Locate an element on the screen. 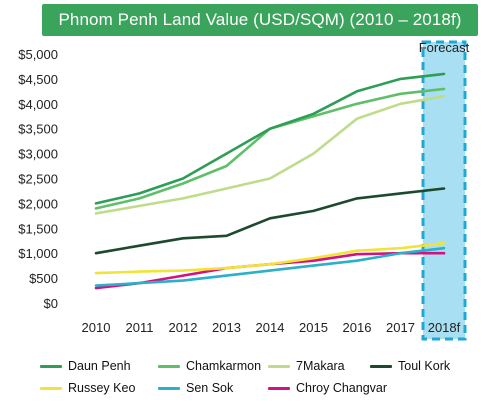 The width and height of the screenshot is (489, 402). y-tick-label: $5,000 is located at coordinates (38, 54).